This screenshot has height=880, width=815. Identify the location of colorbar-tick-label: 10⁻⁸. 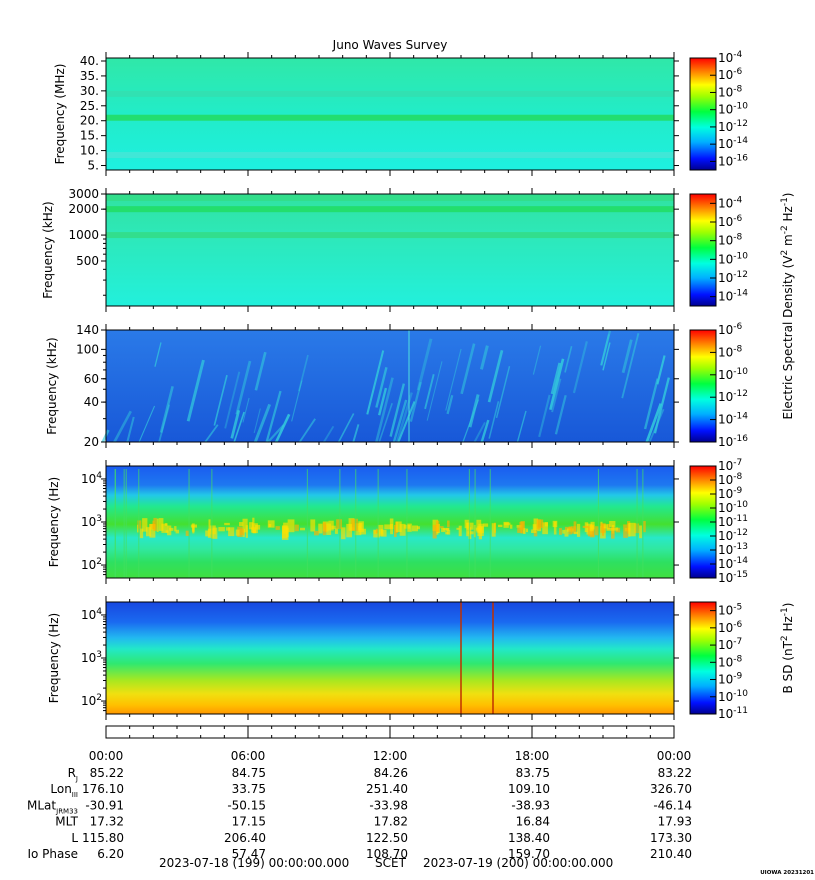
(730, 351).